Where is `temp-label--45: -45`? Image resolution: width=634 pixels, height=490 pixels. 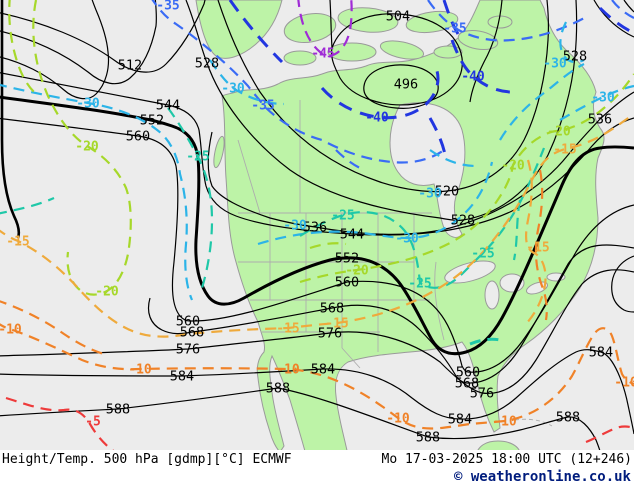
temp-label--45: -45 is located at coordinates (322, 54).